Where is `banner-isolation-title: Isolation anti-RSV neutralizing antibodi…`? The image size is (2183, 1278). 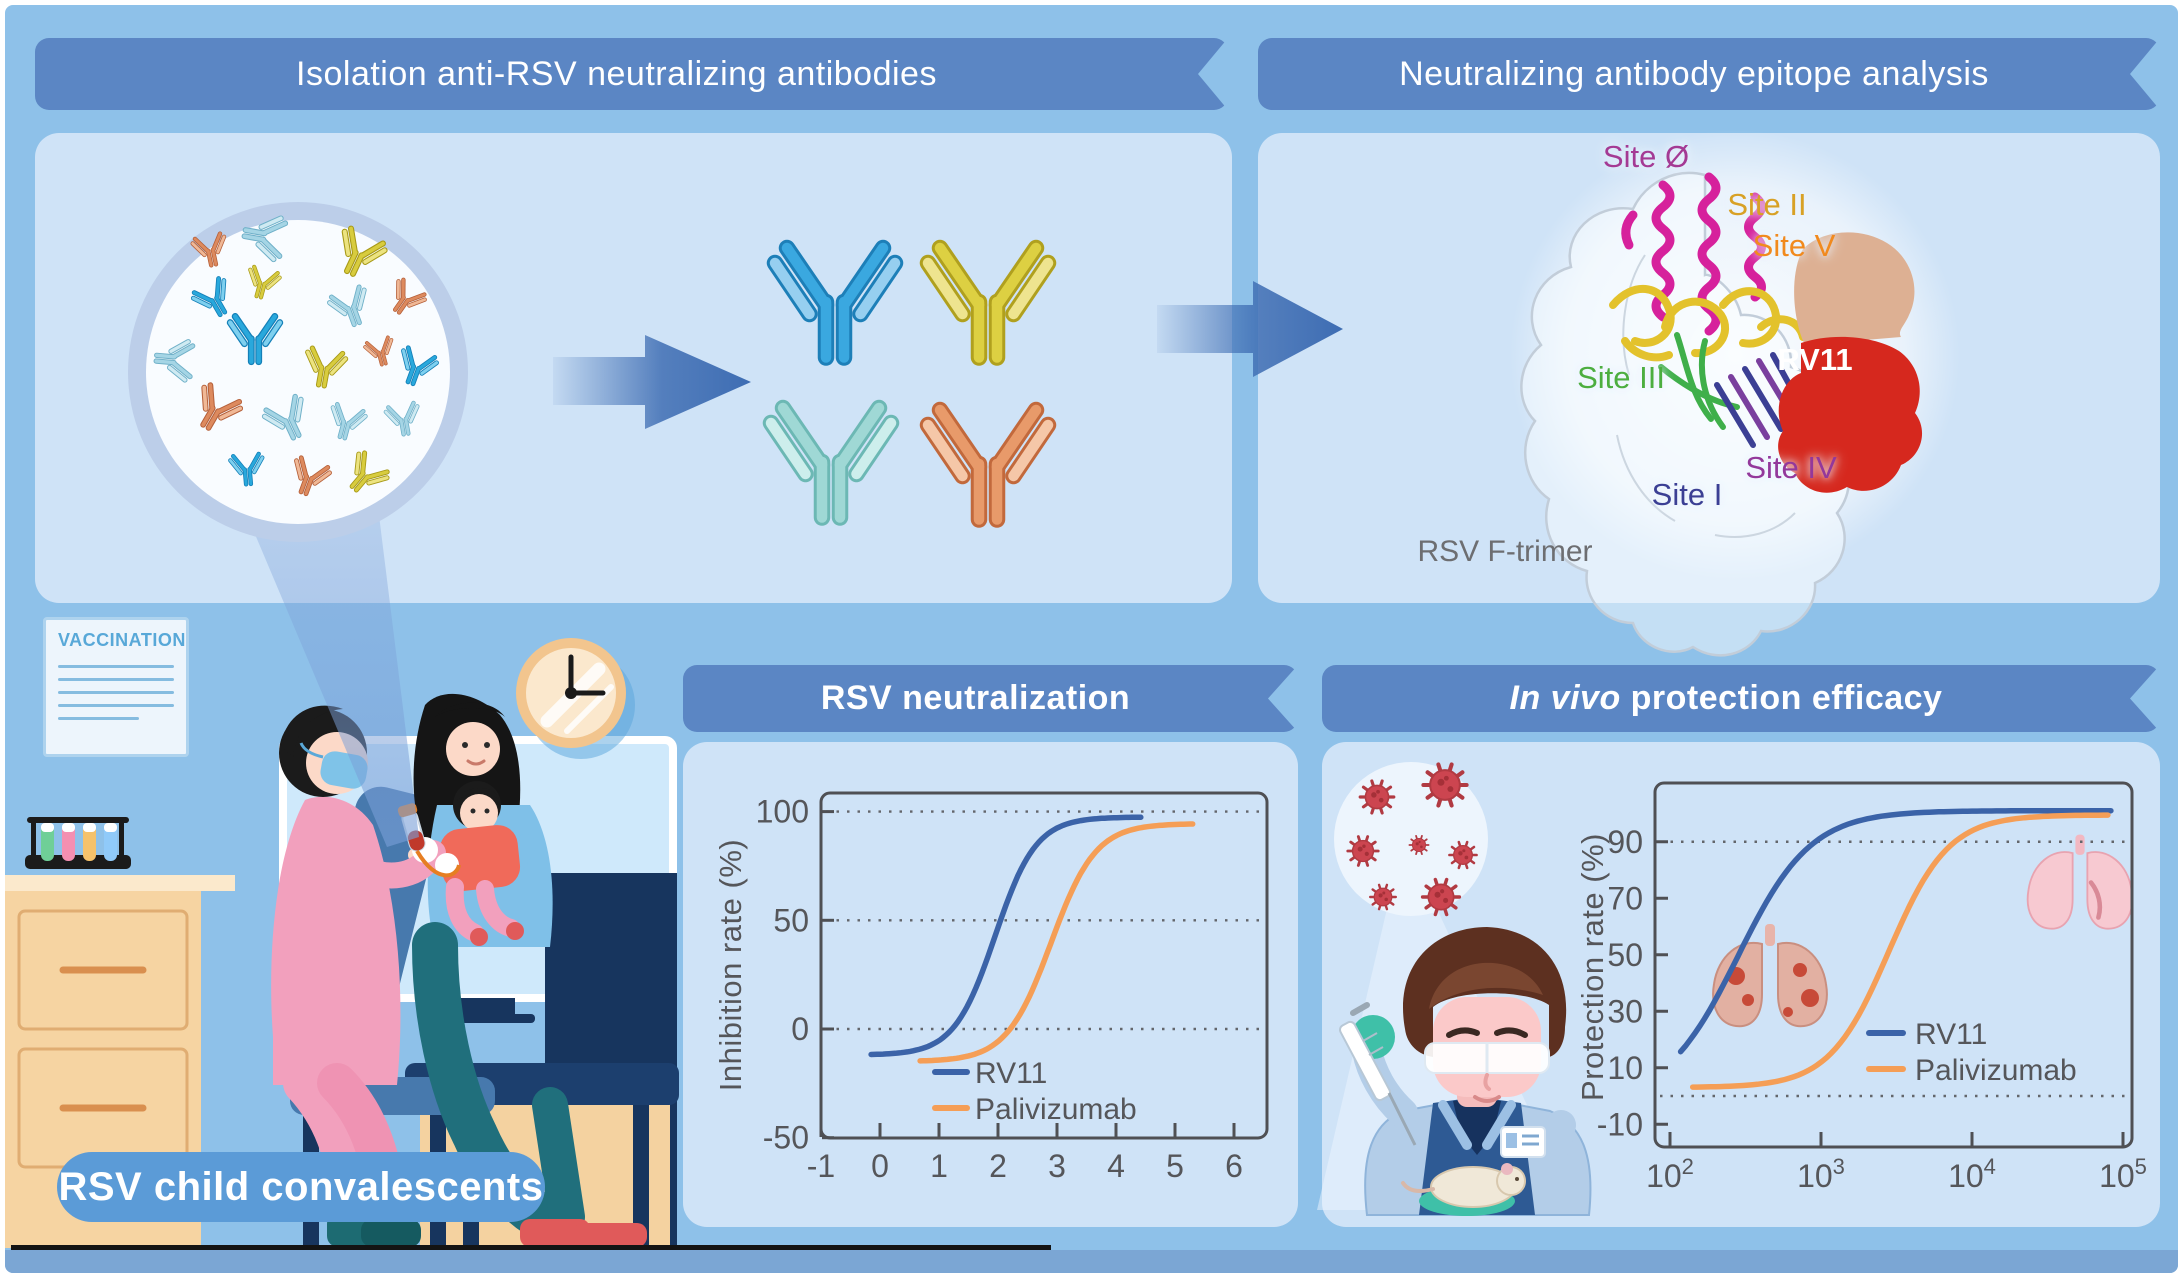 banner-isolation-title: Isolation anti-RSV neutralizing antibodi… is located at coordinates (616, 73).